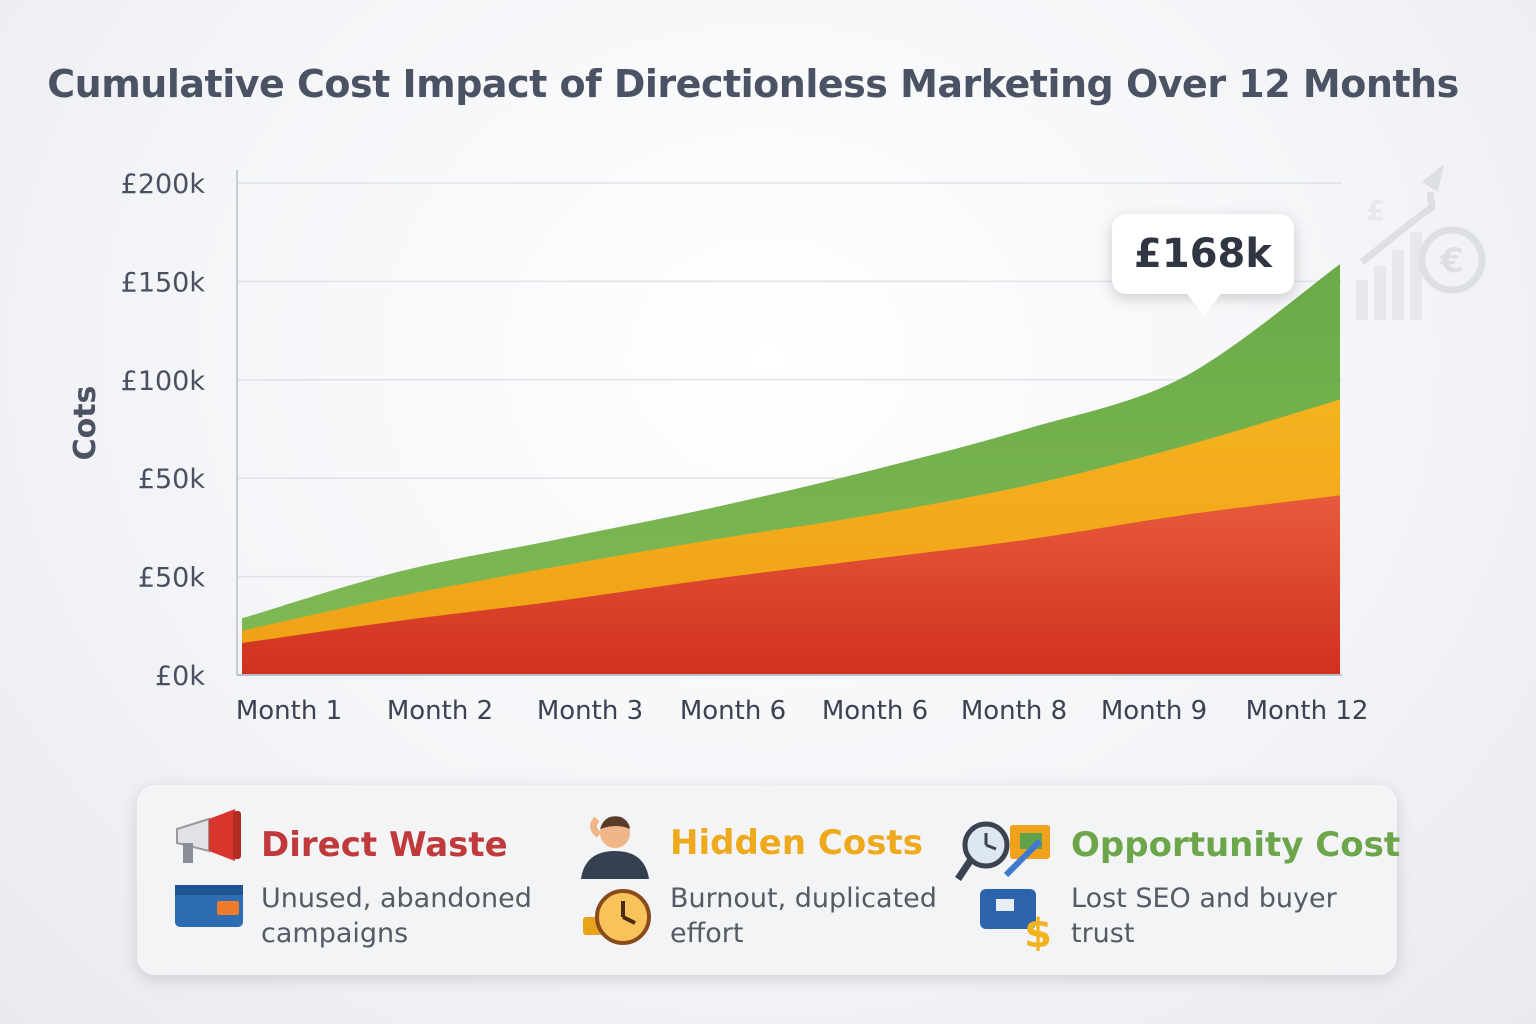 The height and width of the screenshot is (1024, 1536). I want to click on stressed-person-icon, so click(615, 847).